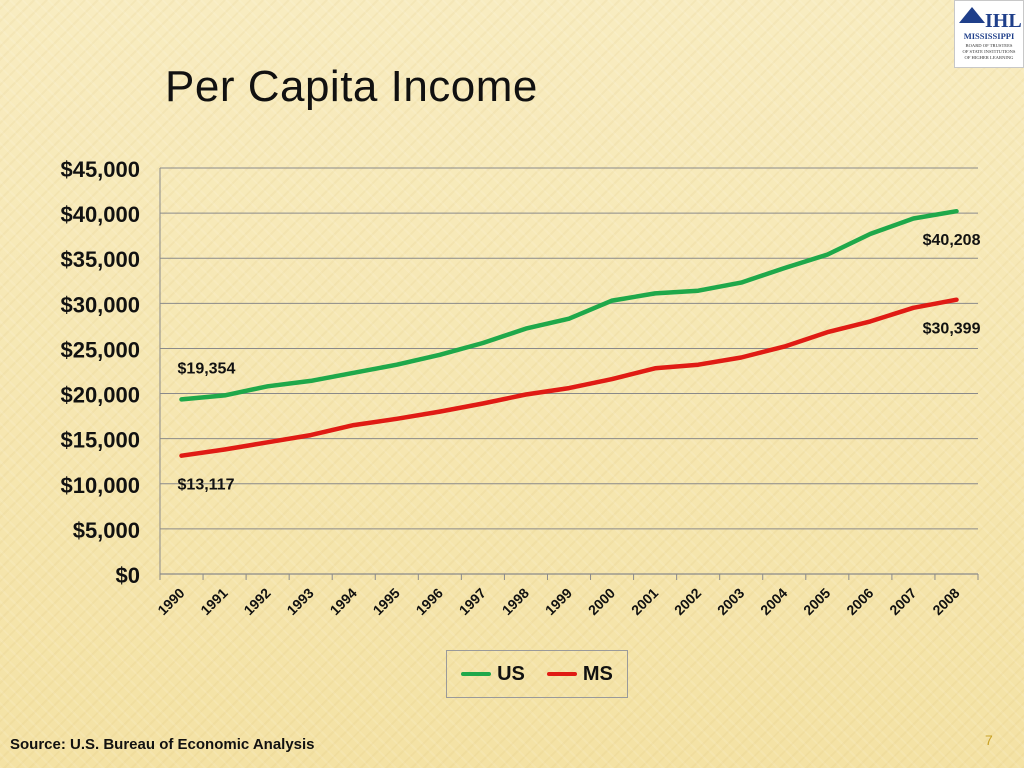 The height and width of the screenshot is (768, 1024). Describe the element at coordinates (162, 744) in the screenshot. I see `source-note: Source: U.S. Bureau of Economic Analysis` at that location.